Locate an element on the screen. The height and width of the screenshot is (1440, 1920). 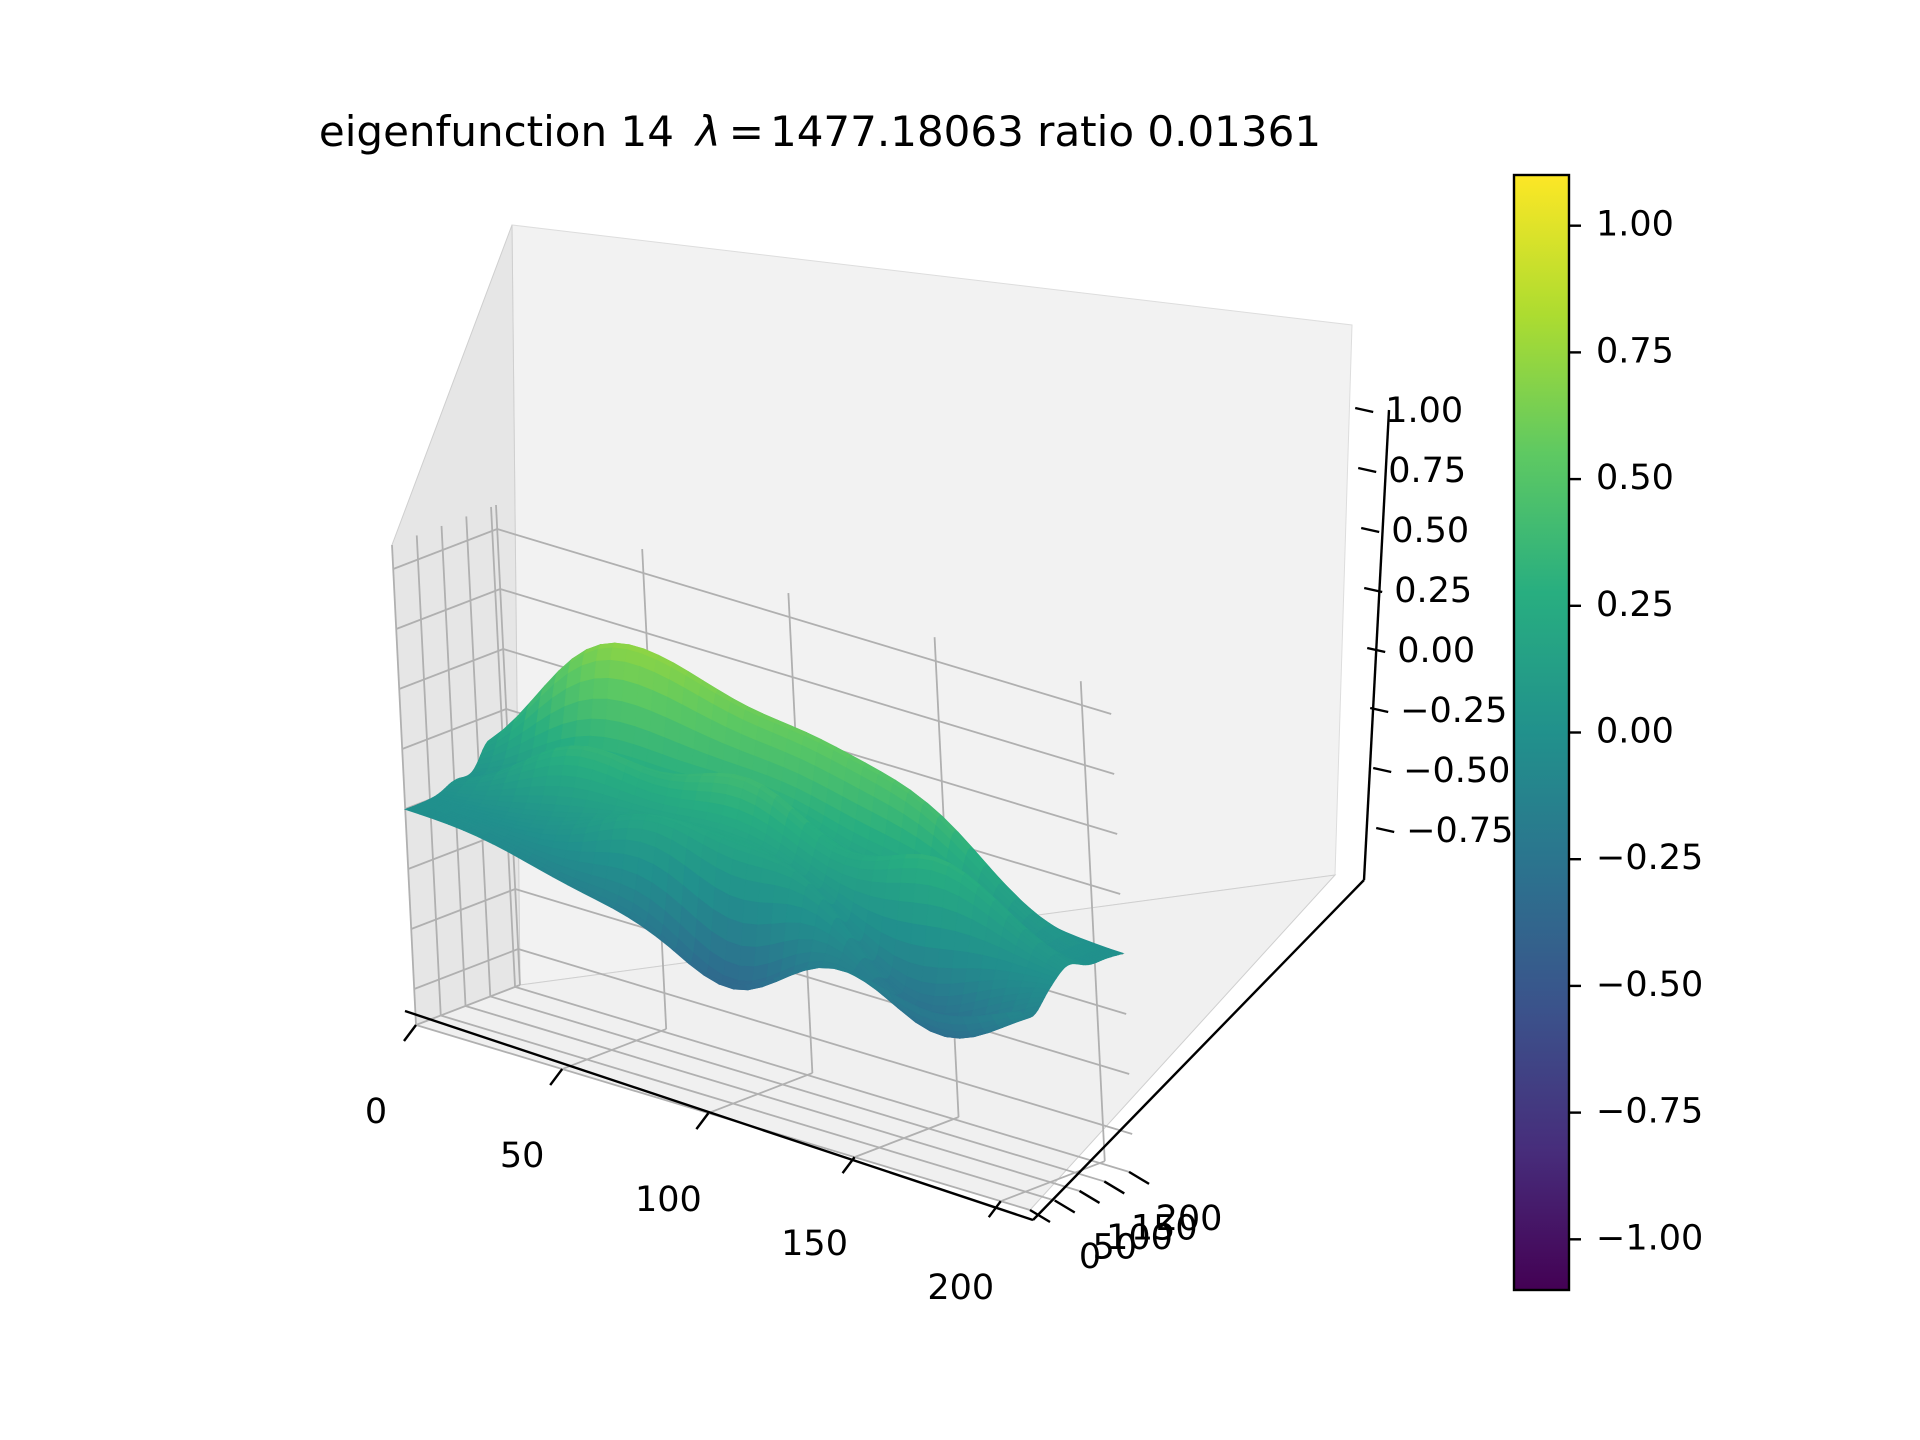
x-axis-tick-label: 50 is located at coordinates (522, 1156).